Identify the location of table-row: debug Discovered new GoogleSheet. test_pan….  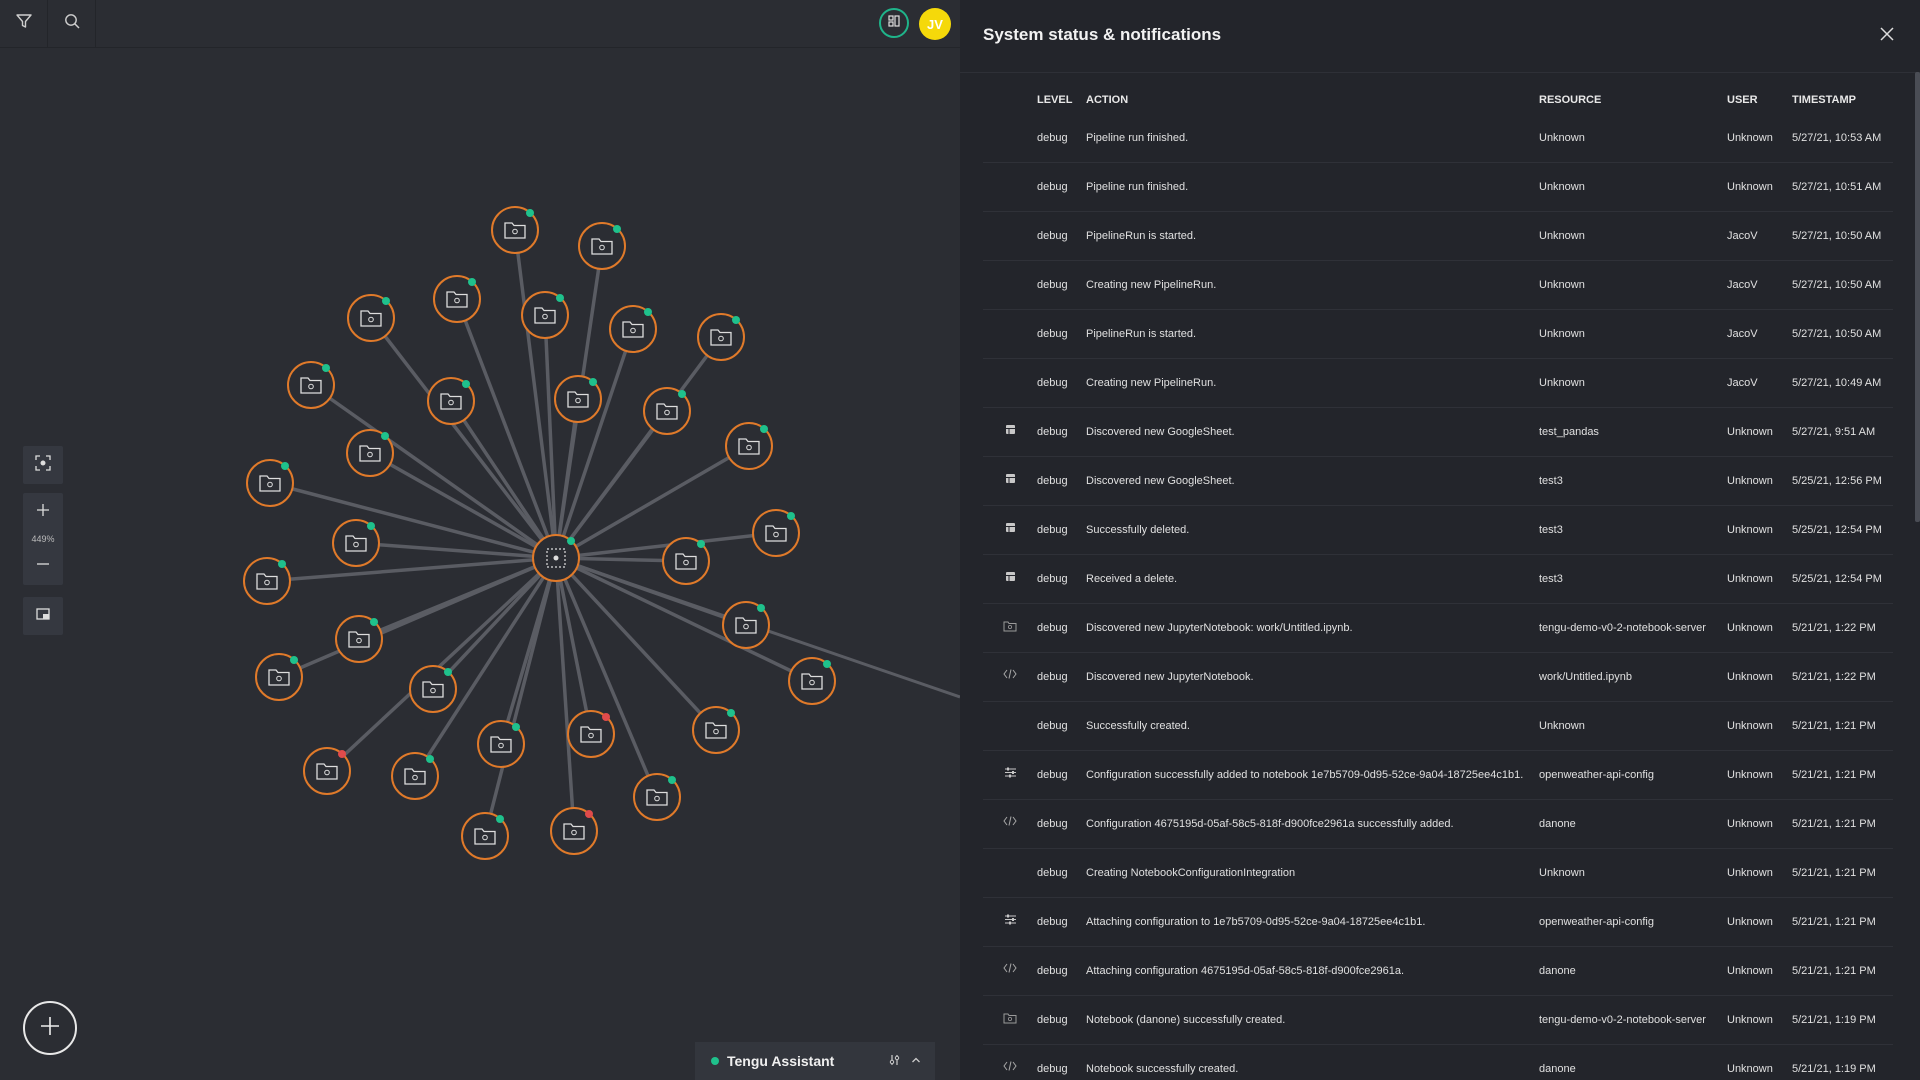
(1438, 432).